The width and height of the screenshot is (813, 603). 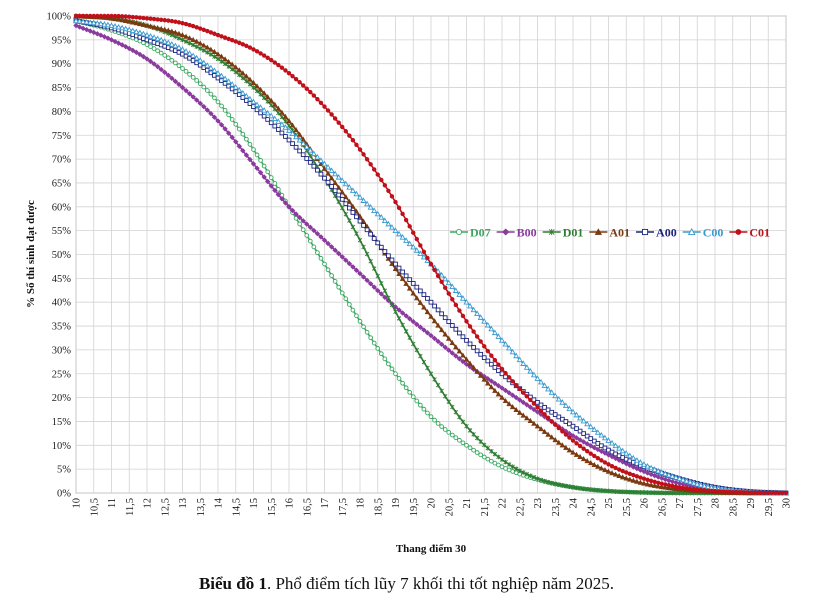 I want to click on y-tick-label: 65%, so click(x=62, y=183).